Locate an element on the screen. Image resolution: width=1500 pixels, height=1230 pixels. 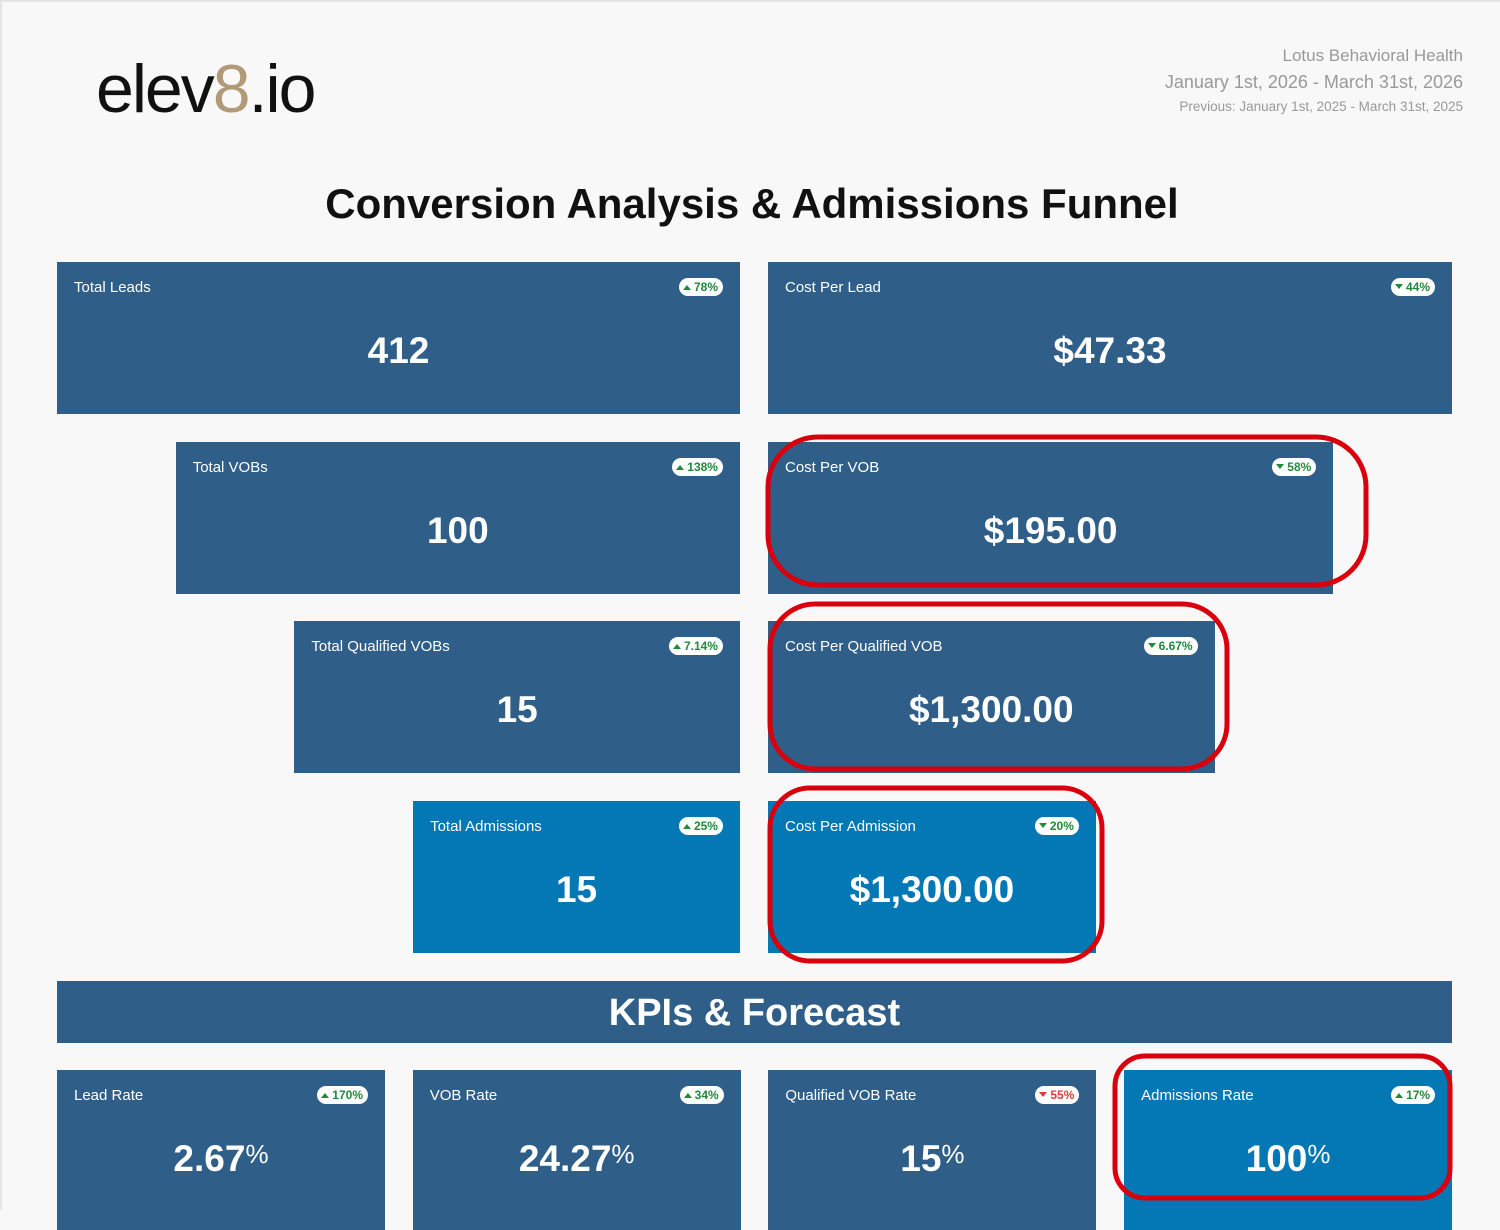
card-value: 100% is located at coordinates (1288, 1159).